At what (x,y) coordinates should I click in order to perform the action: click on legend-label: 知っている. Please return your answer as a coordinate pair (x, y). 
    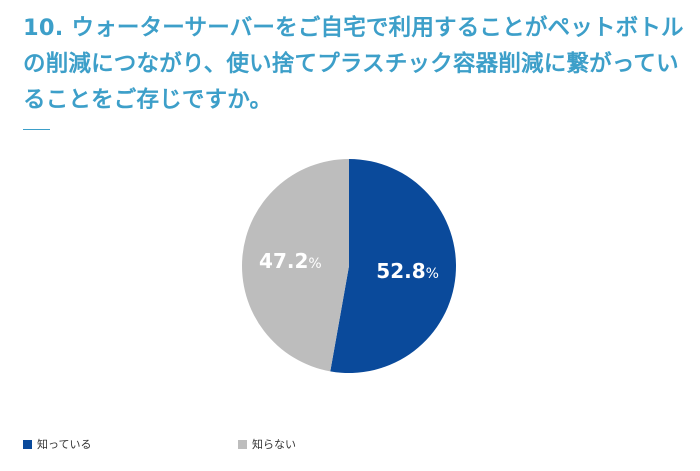
    Looking at the image, I should click on (64, 444).